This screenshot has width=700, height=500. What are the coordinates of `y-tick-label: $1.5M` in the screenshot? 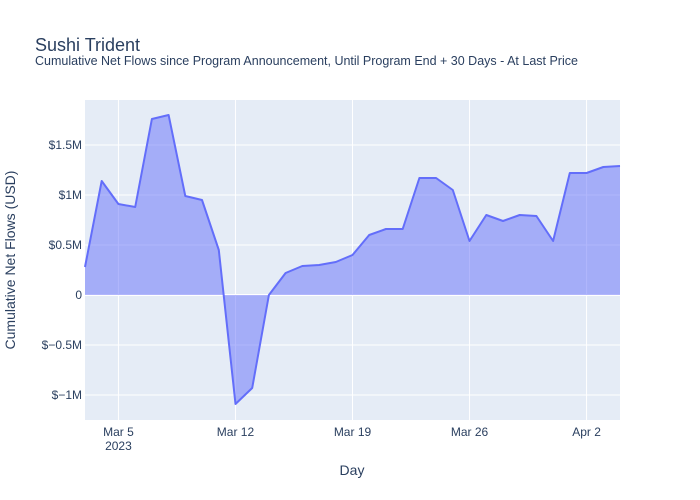 It's located at (65, 145).